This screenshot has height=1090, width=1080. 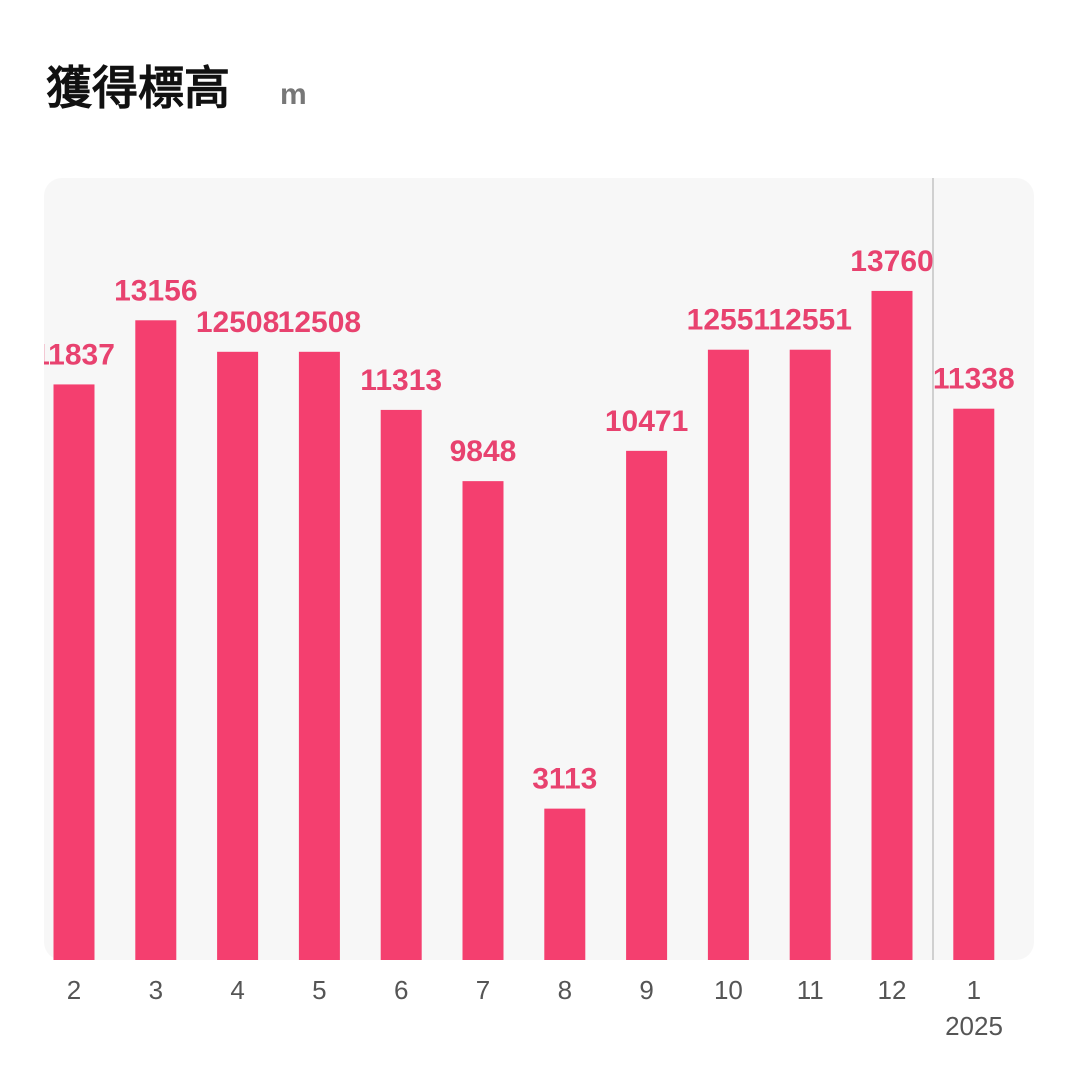 What do you see at coordinates (646, 990) in the screenshot?
I see `x-tick-label: 9` at bounding box center [646, 990].